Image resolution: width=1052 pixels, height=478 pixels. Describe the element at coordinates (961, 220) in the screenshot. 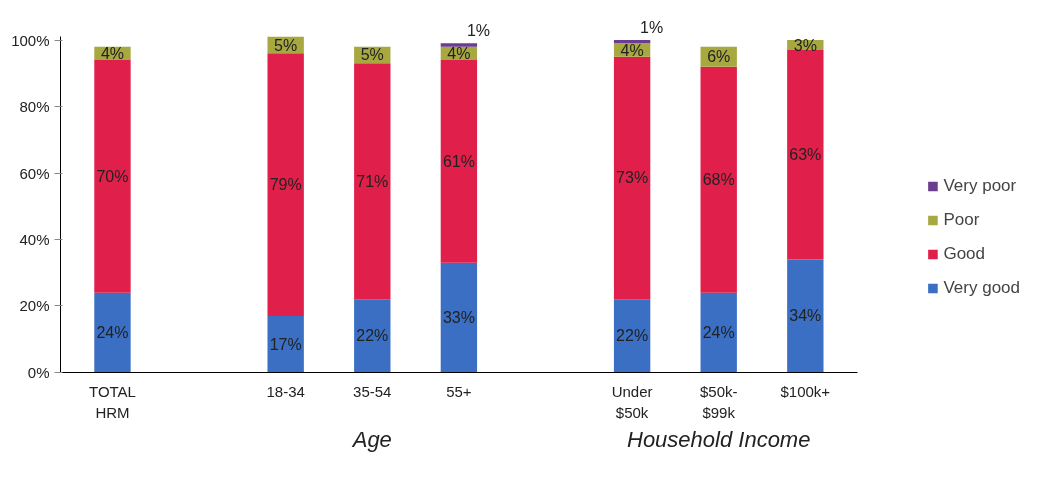

I see `legend-label: Poor` at that location.